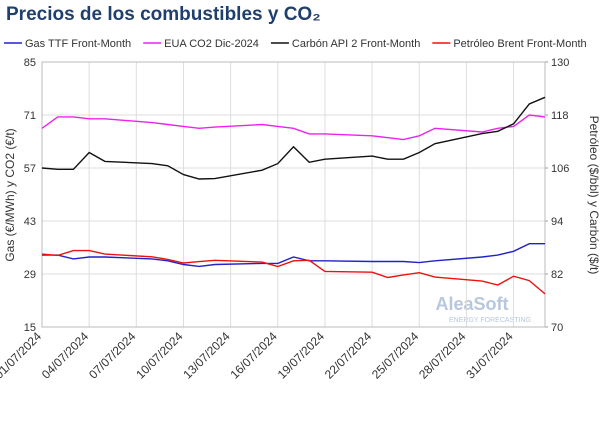 This screenshot has height=423, width=600. What do you see at coordinates (112, 355) in the screenshot?
I see `x-tick-label: 07/07/2024` at bounding box center [112, 355].